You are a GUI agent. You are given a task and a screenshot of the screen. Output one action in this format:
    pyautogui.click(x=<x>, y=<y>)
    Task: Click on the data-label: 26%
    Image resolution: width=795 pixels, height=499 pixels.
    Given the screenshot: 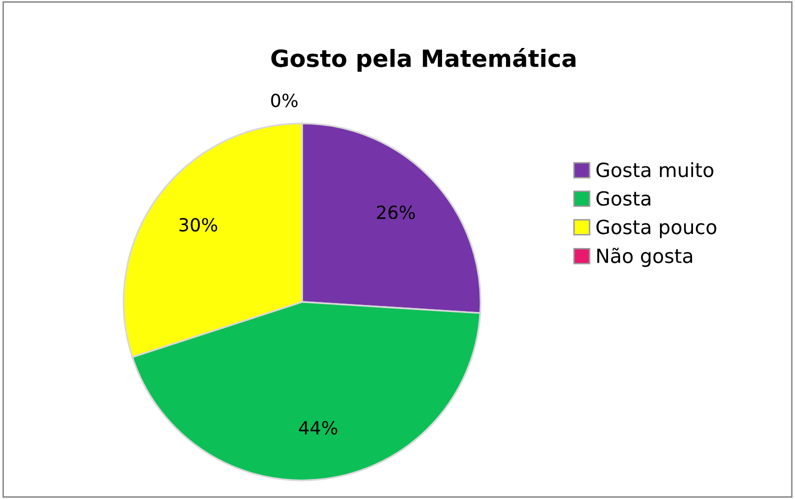 What is the action you would take?
    pyautogui.click(x=396, y=213)
    